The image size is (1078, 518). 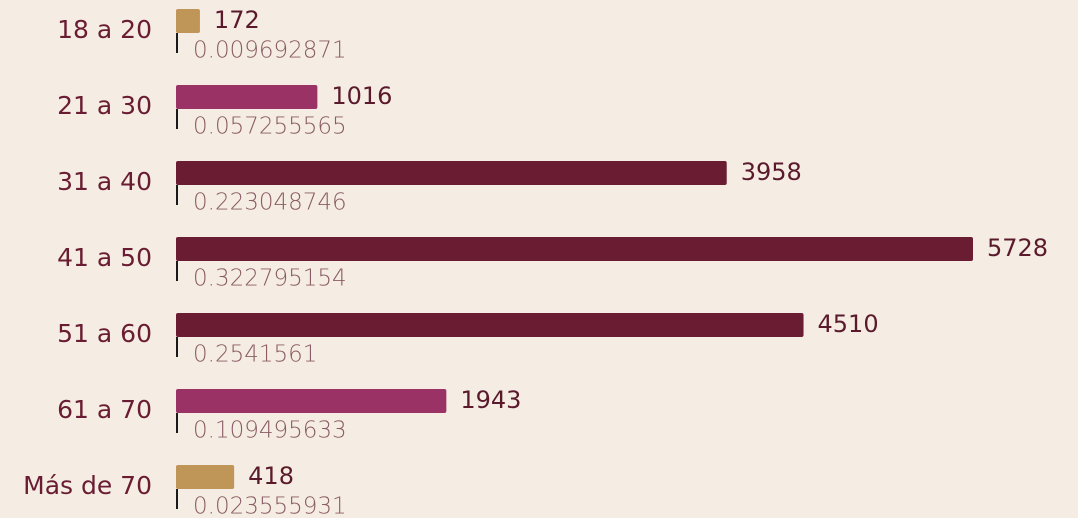 I want to click on share-label: 0.109495633, so click(x=270, y=431).